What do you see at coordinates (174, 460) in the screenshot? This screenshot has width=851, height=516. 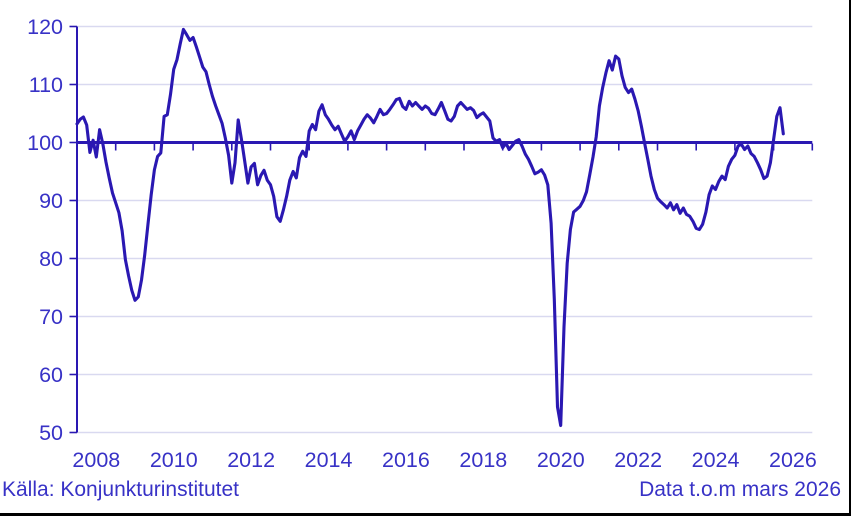 I see `x-tick-label-2010: 2010` at bounding box center [174, 460].